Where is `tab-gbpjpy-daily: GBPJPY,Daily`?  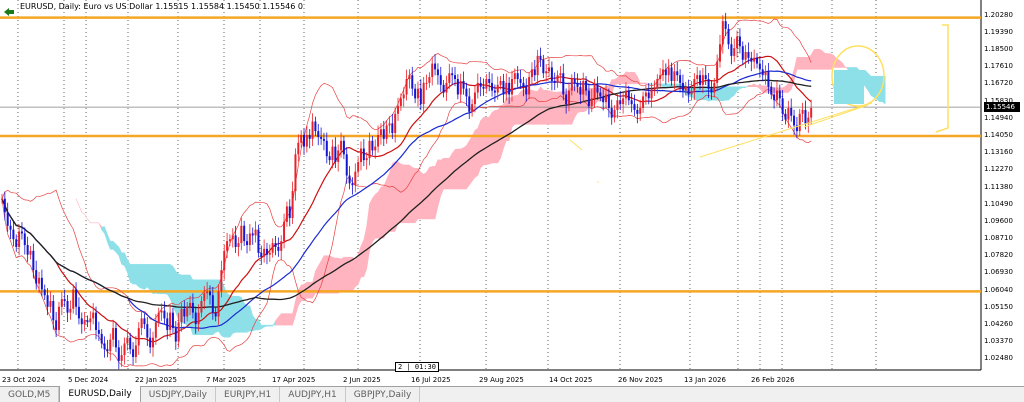 tab-gbpjpy-daily: GBPJPY,Daily is located at coordinates (383, 394).